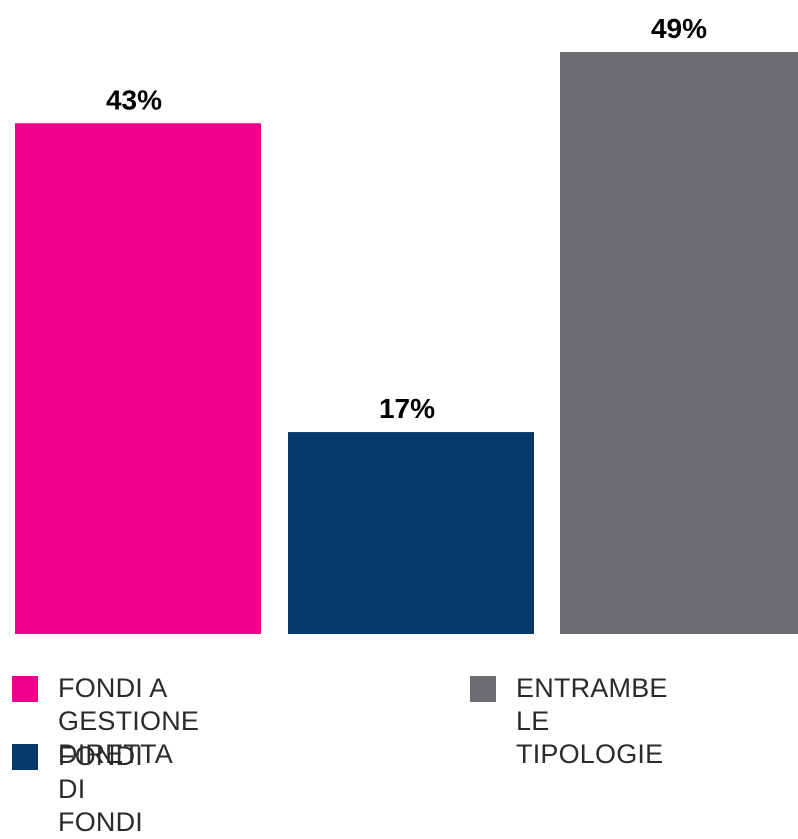  I want to click on data-label-fondi-a-gestione-diretta: 43%, so click(134, 99).